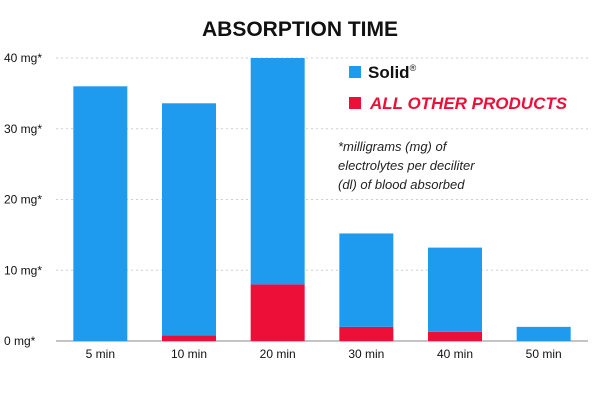 Image resolution: width=600 pixels, height=400 pixels. I want to click on legend-swatch-other, so click(355, 103).